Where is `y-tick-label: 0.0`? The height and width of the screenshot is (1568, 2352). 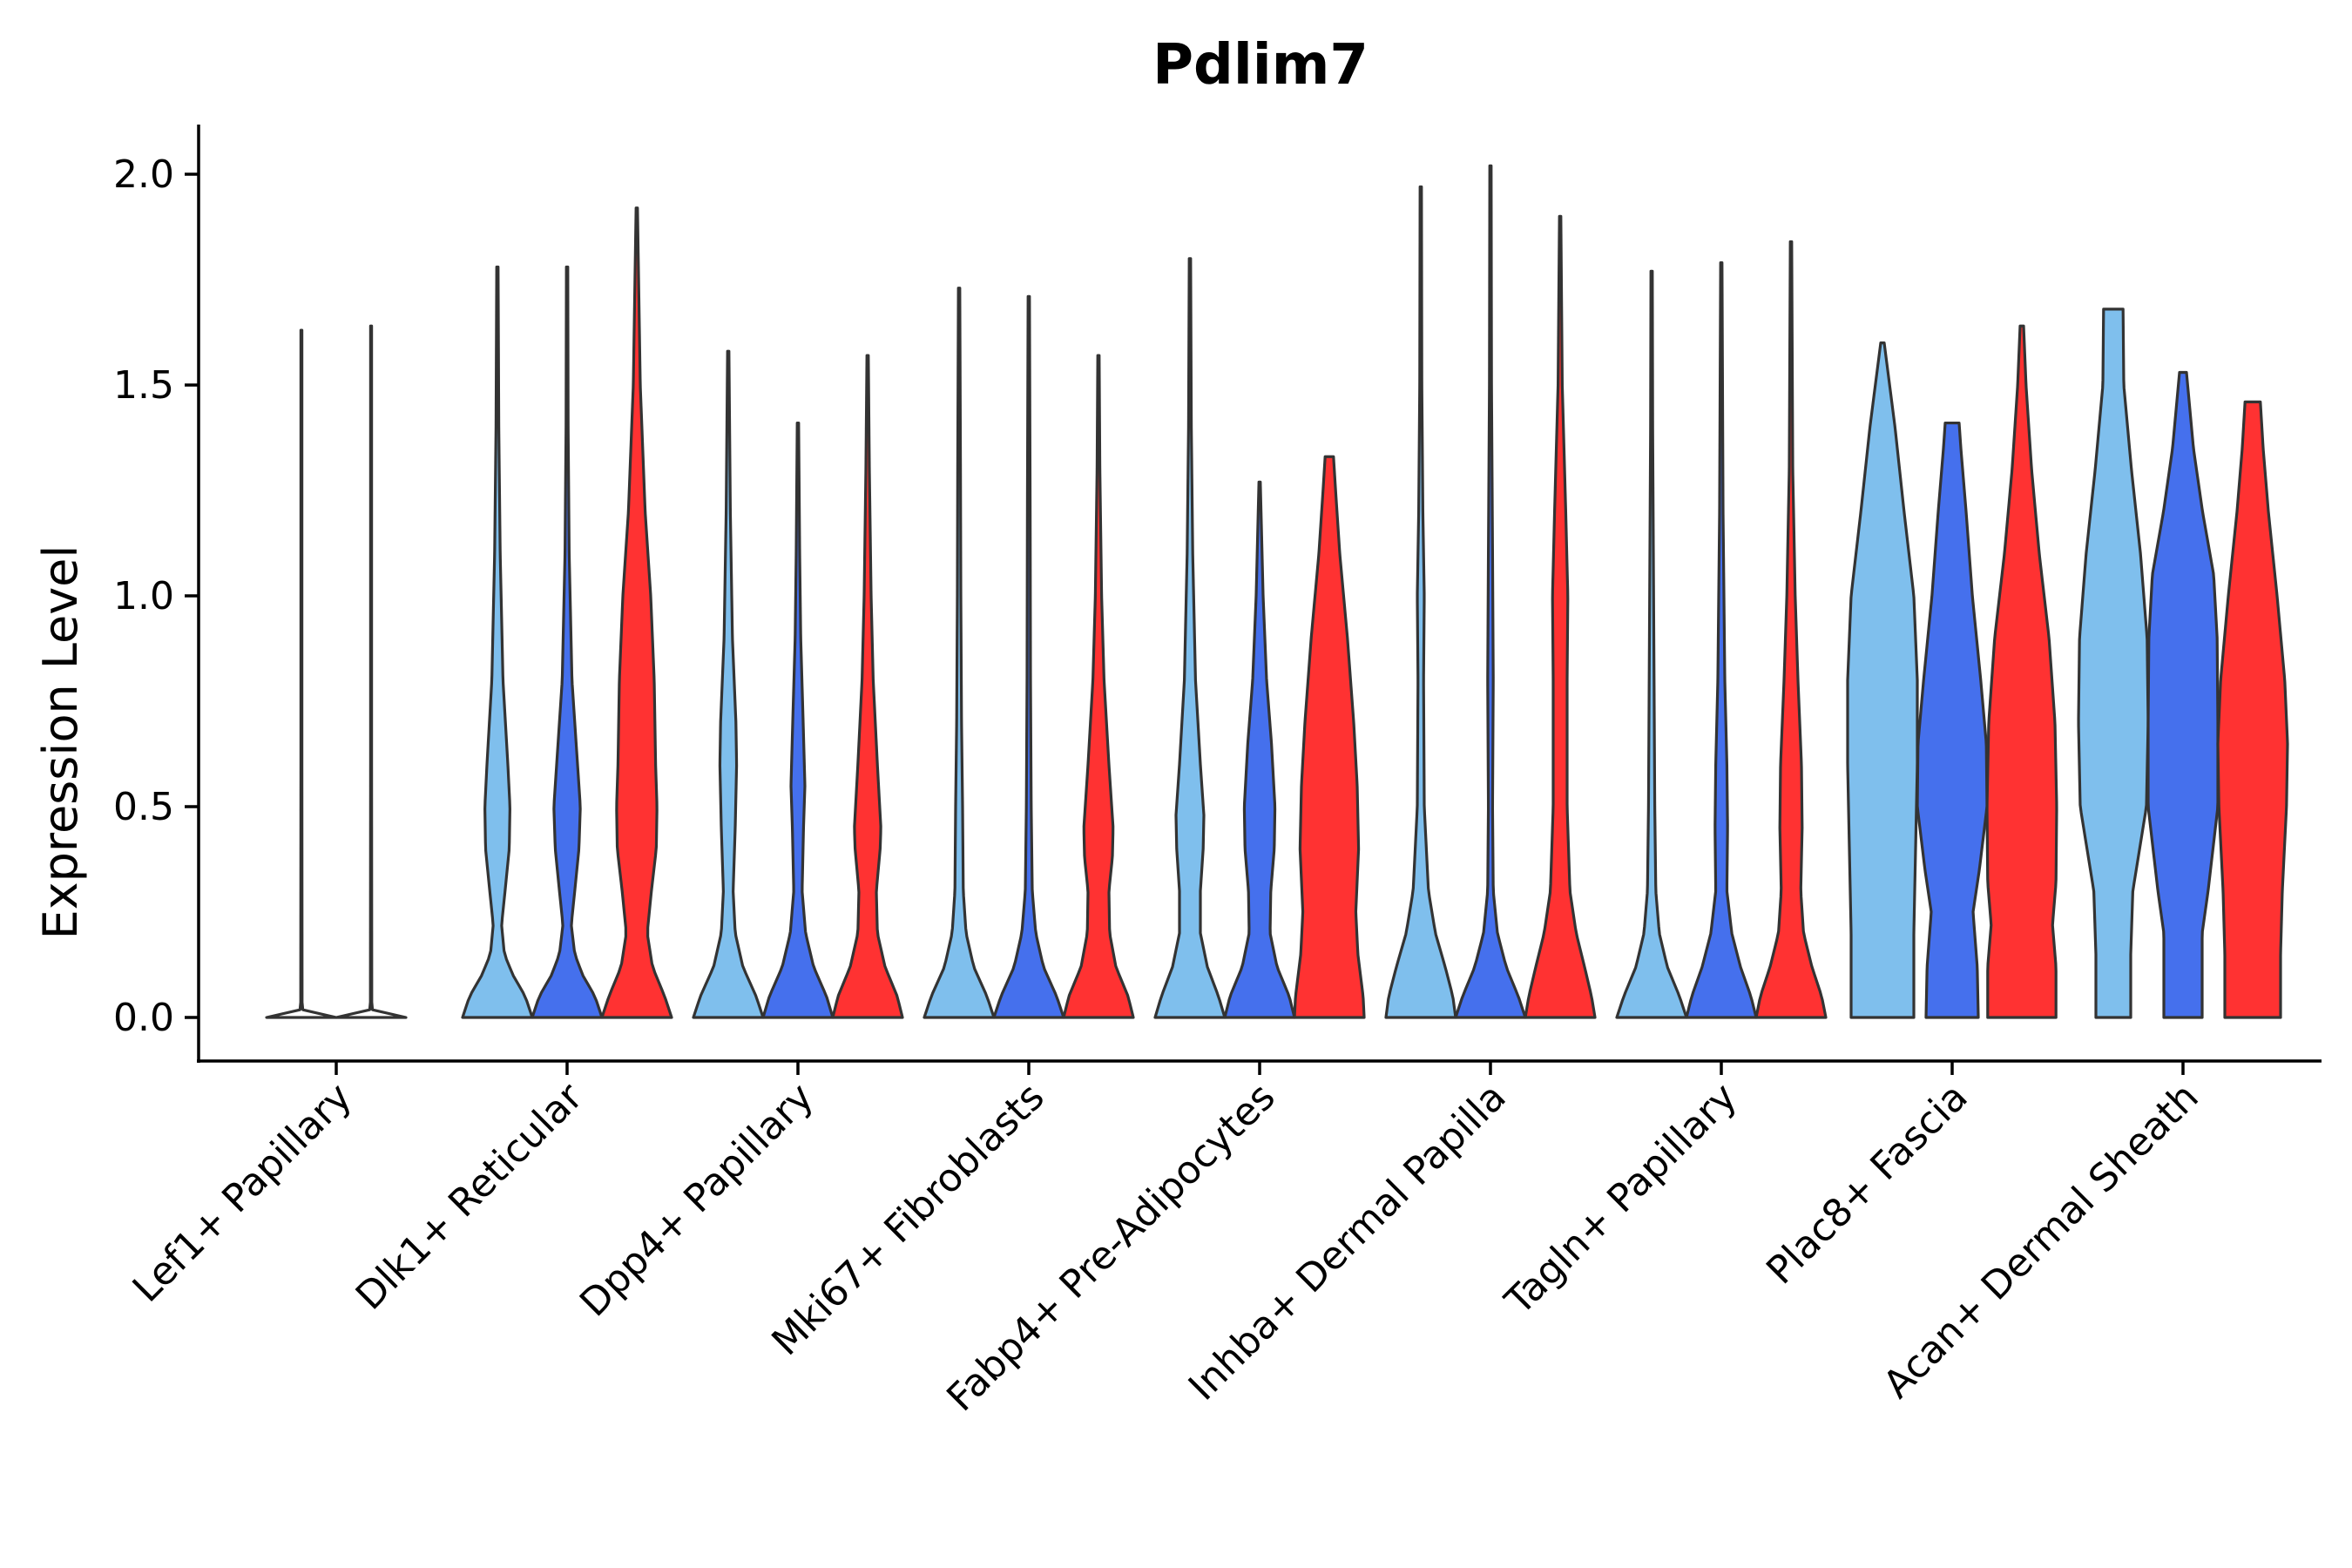
y-tick-label: 0.0 is located at coordinates (143, 1018).